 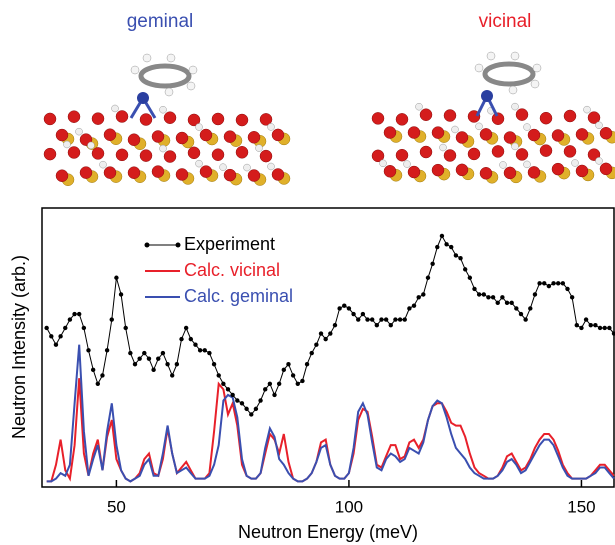 I want to click on surface-structure, so click(x=493, y=143).